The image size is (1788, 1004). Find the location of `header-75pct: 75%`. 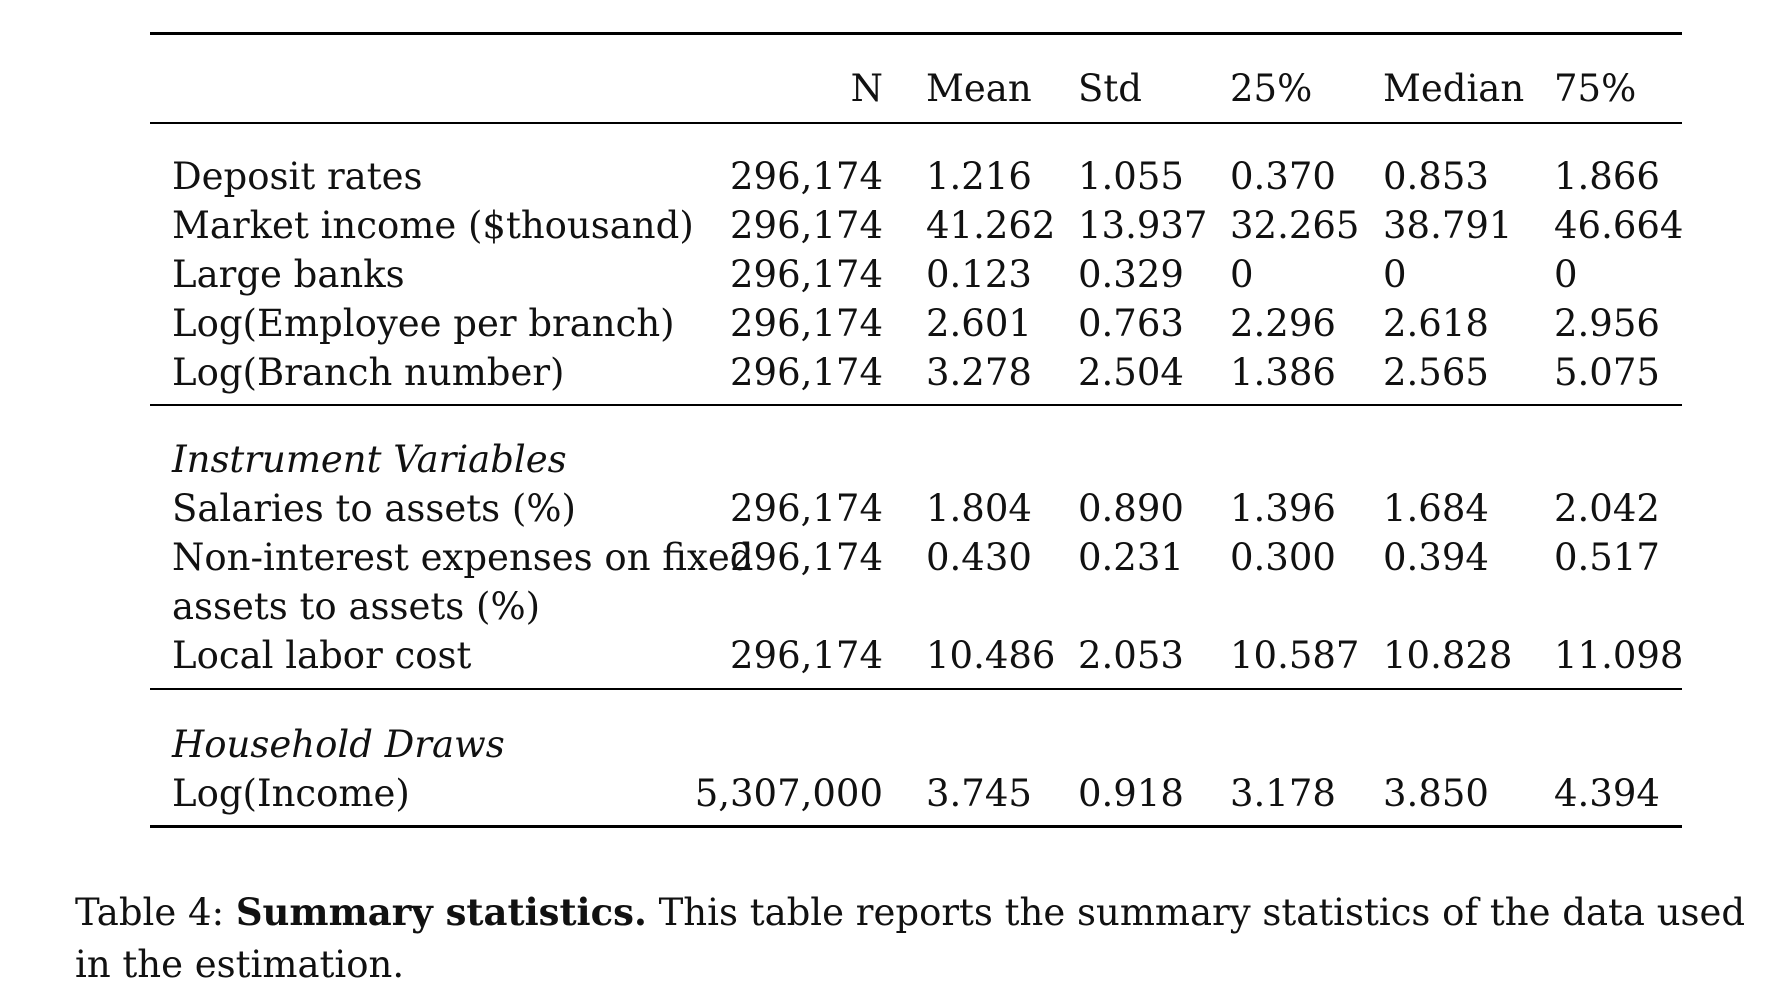

header-75pct: 75% is located at coordinates (1595, 88).